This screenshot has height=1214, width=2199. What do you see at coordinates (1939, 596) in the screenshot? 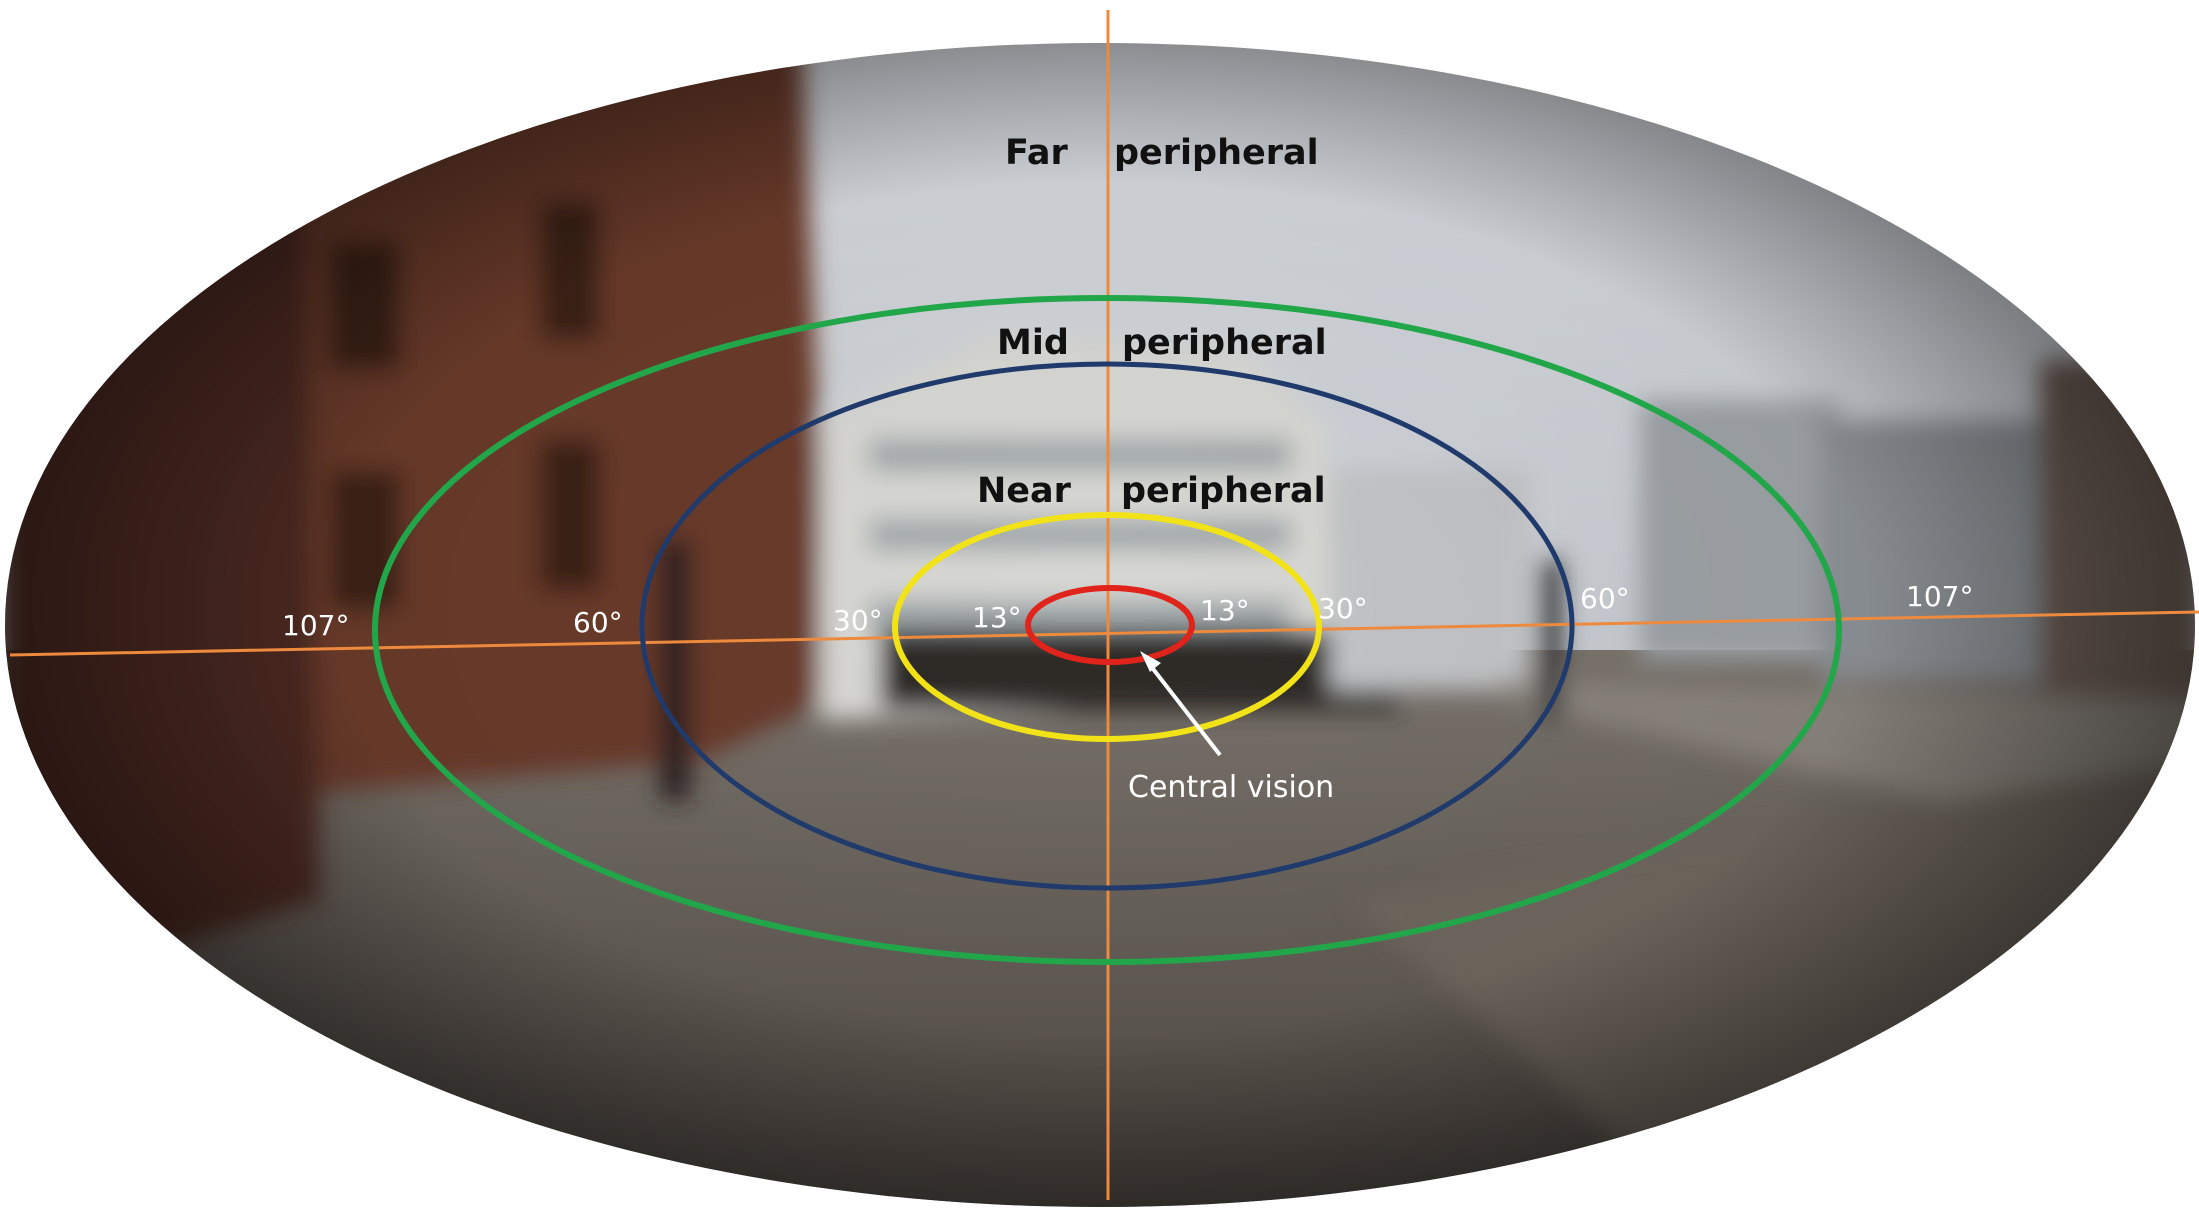
I see `angle-107-right: 107°` at bounding box center [1939, 596].